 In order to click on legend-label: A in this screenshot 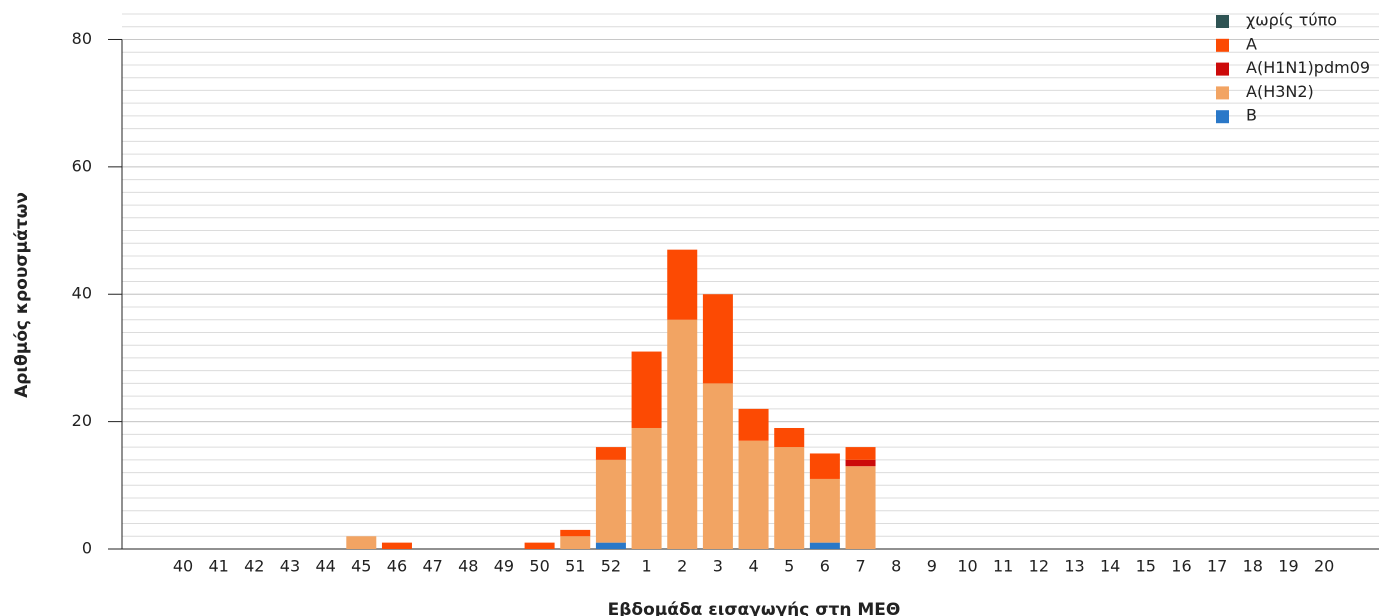, I will do `click(1251, 43)`.